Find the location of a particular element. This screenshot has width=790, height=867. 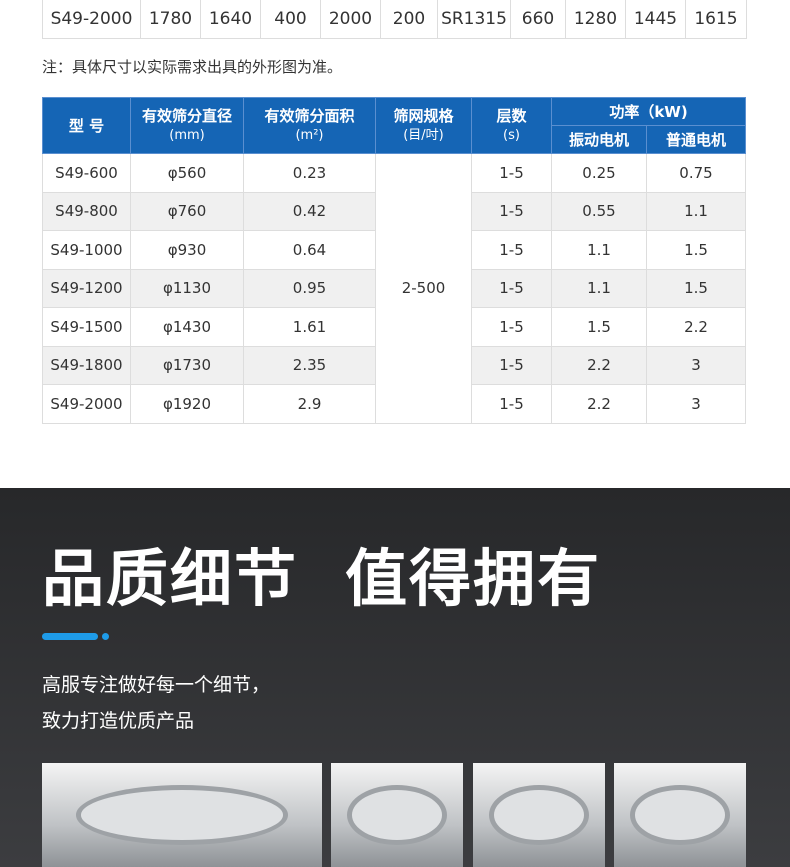

cell-model: S49-1800 is located at coordinates (86, 365).